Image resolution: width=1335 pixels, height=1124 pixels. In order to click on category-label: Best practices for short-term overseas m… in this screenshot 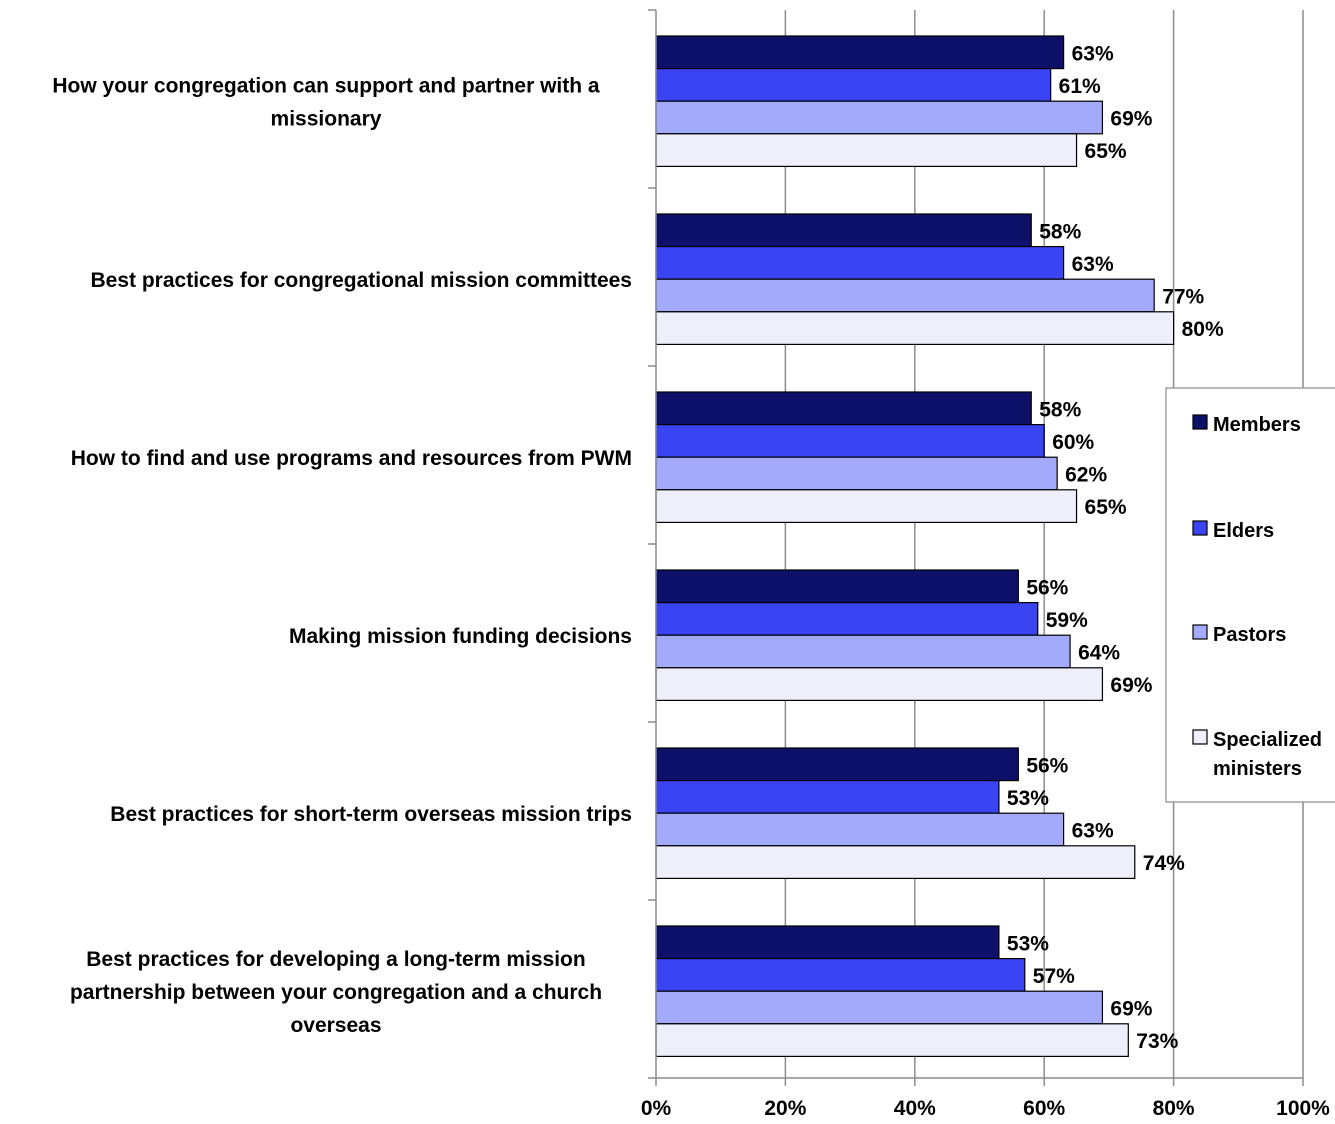, I will do `click(371, 814)`.